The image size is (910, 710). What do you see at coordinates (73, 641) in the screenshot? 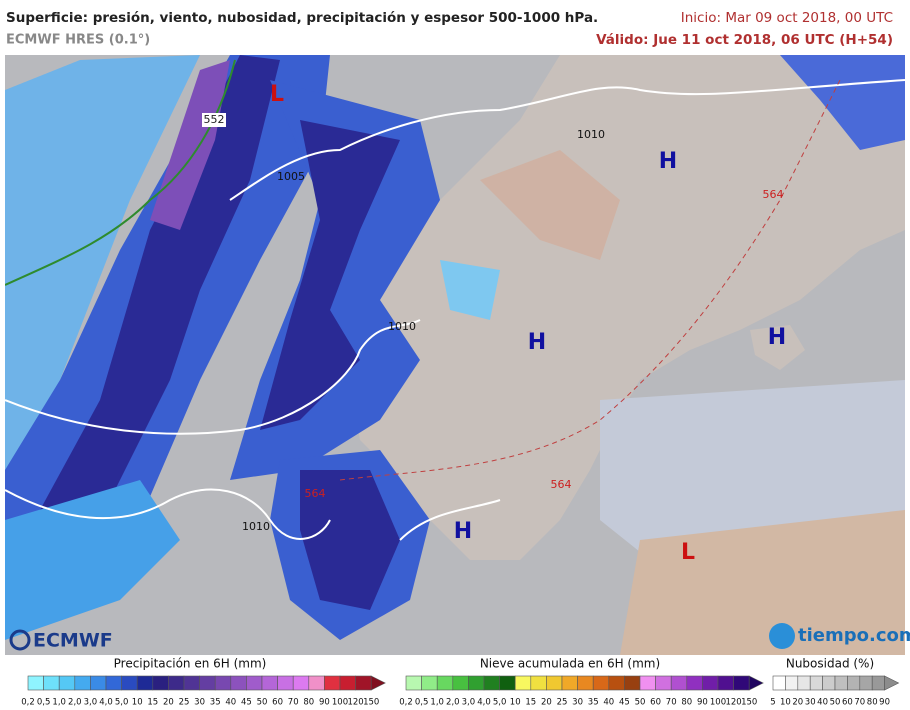
I see `logo-text: ECMWF` at bounding box center [73, 641].